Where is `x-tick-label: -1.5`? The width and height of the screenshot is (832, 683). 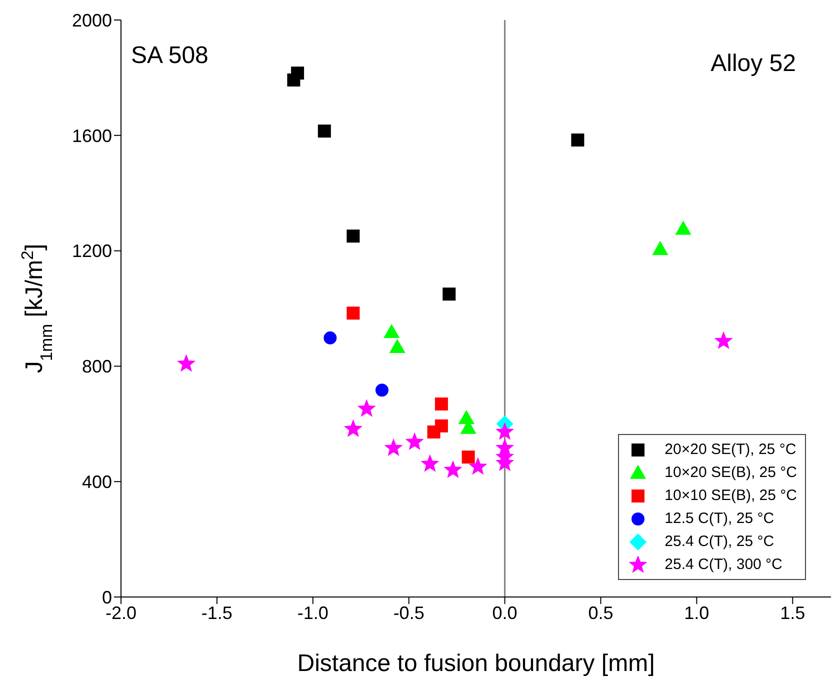
x-tick-label: -1.5 is located at coordinates (216, 612).